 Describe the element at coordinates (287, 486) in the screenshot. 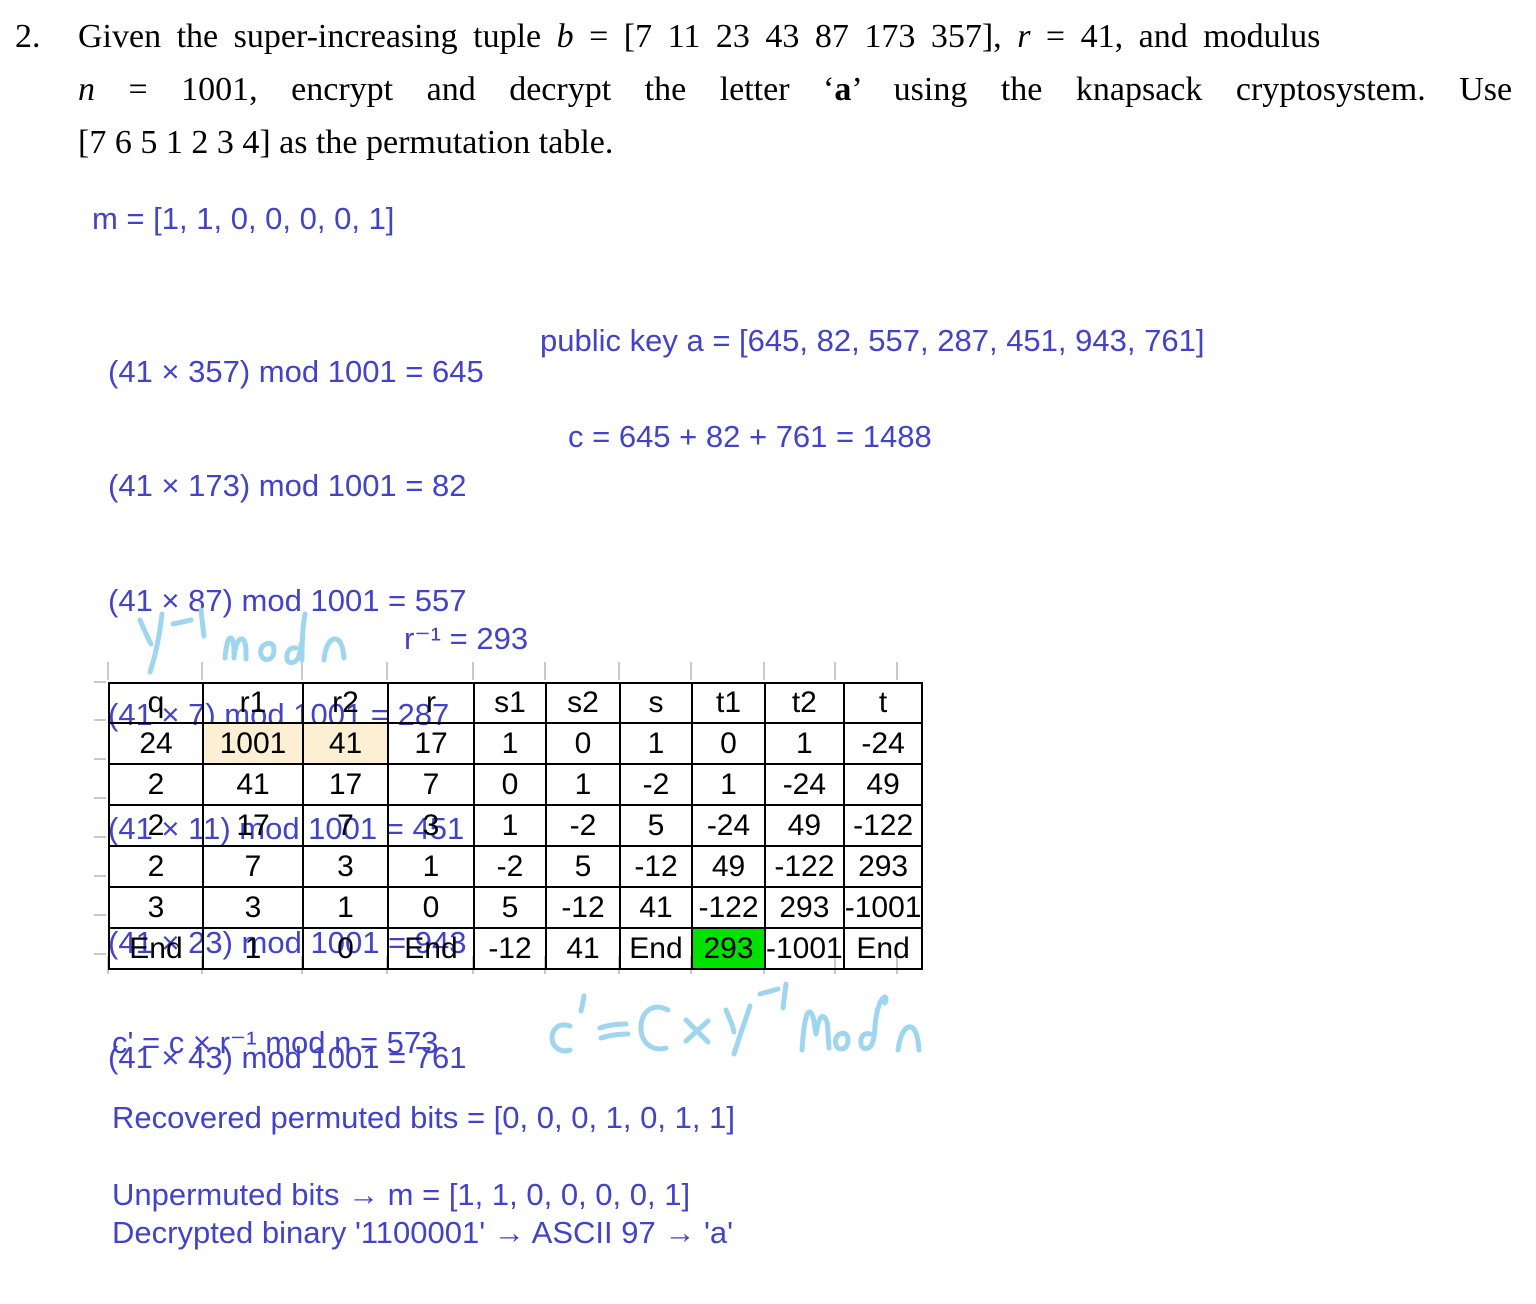

I see `mod-calc-line: (41 × 173) mod 1001 = 82` at that location.